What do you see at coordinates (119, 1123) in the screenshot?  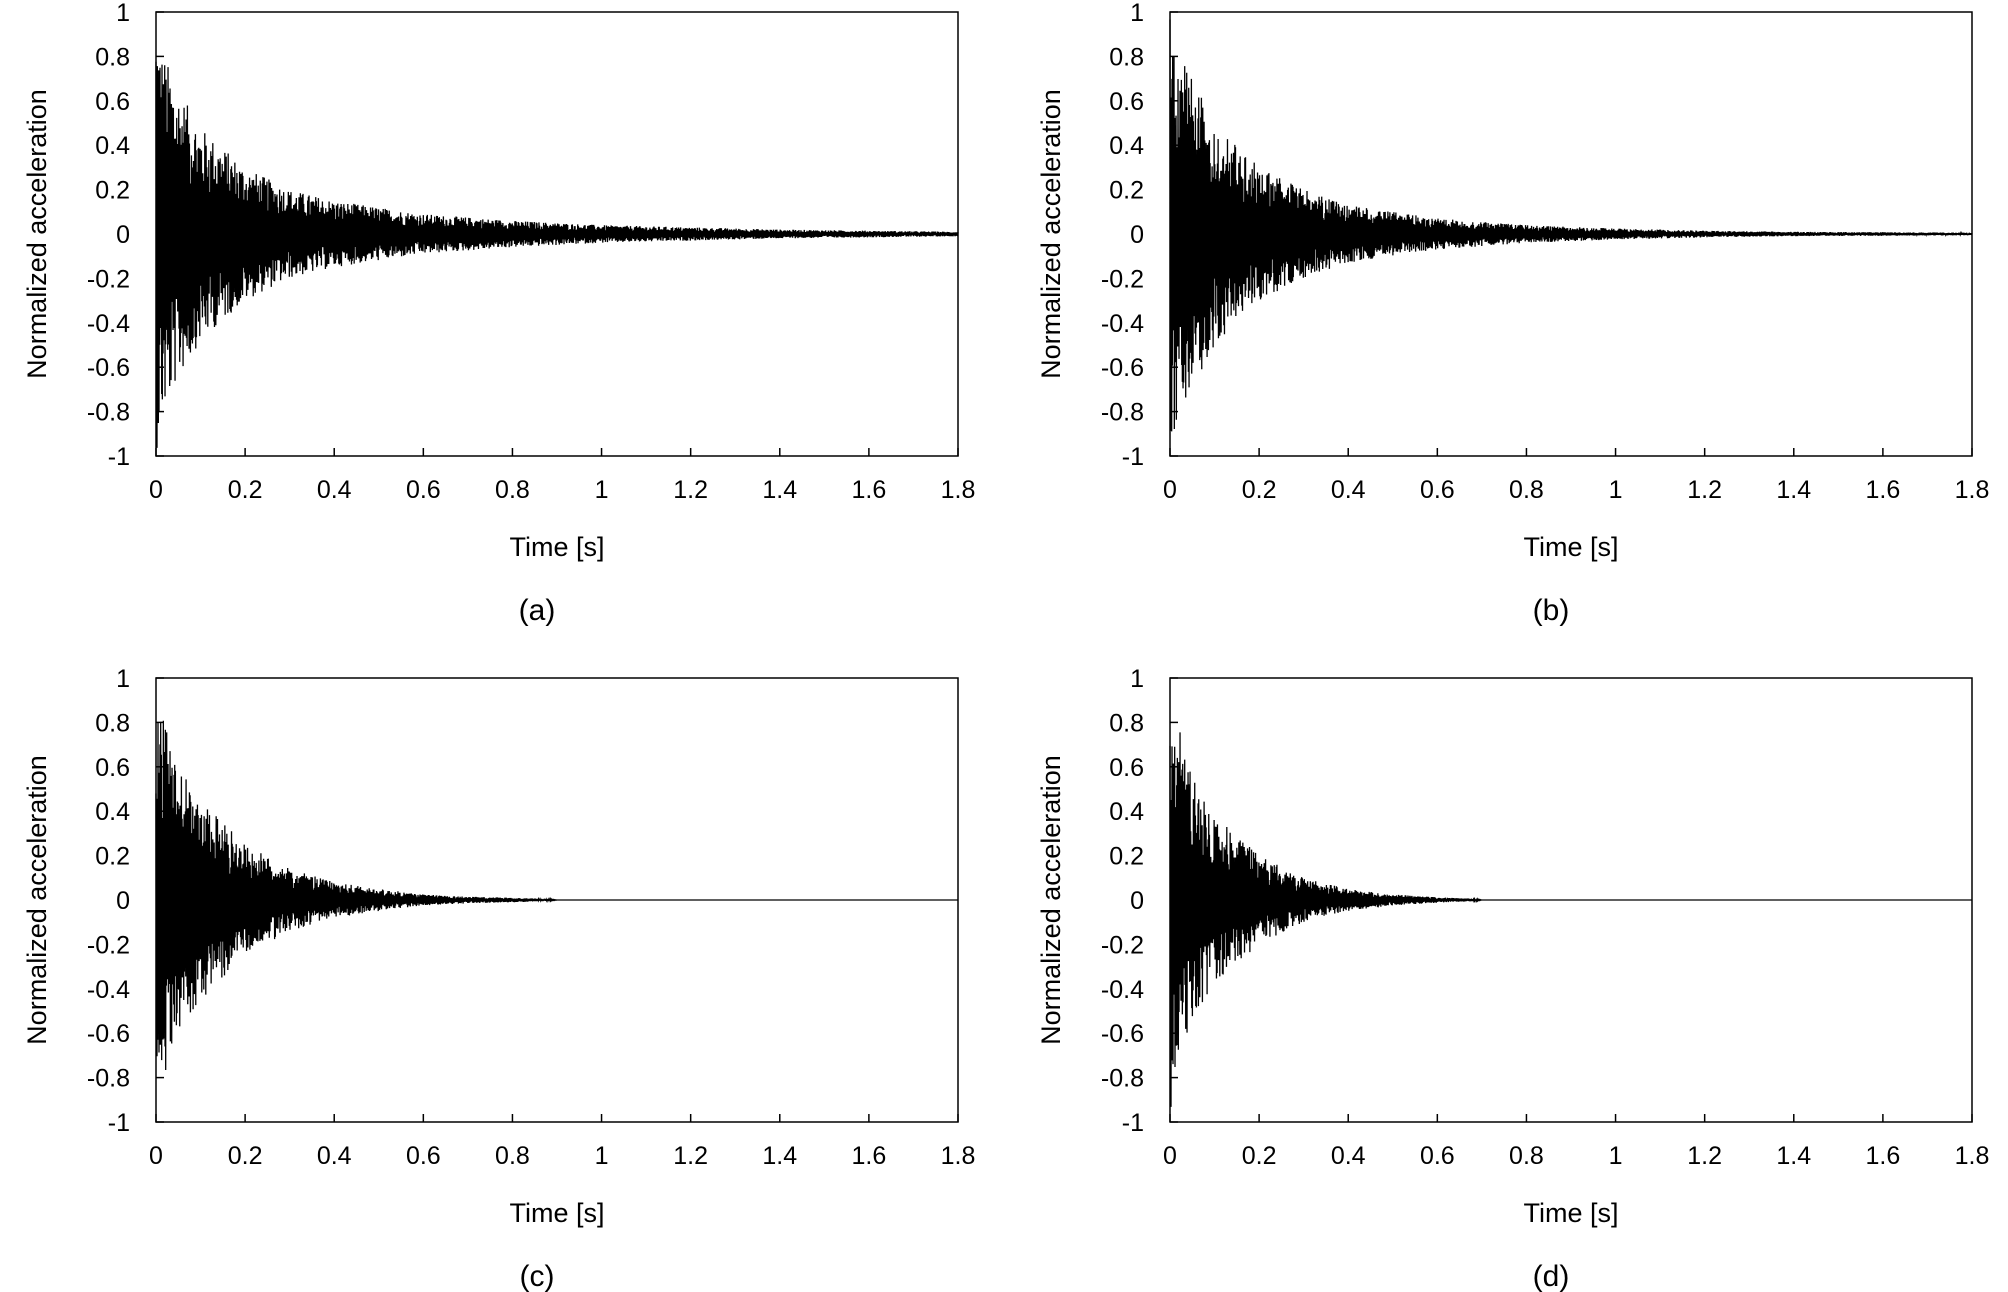 I see `y-tick-label-c: -1` at bounding box center [119, 1123].